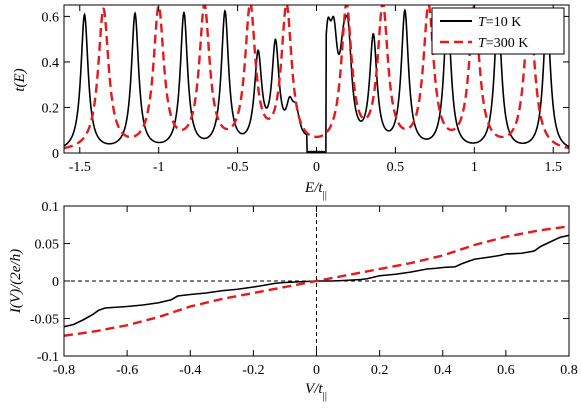 The height and width of the screenshot is (408, 581). Describe the element at coordinates (503, 43) in the screenshot. I see `legend-label-t300: T=300 K` at that location.